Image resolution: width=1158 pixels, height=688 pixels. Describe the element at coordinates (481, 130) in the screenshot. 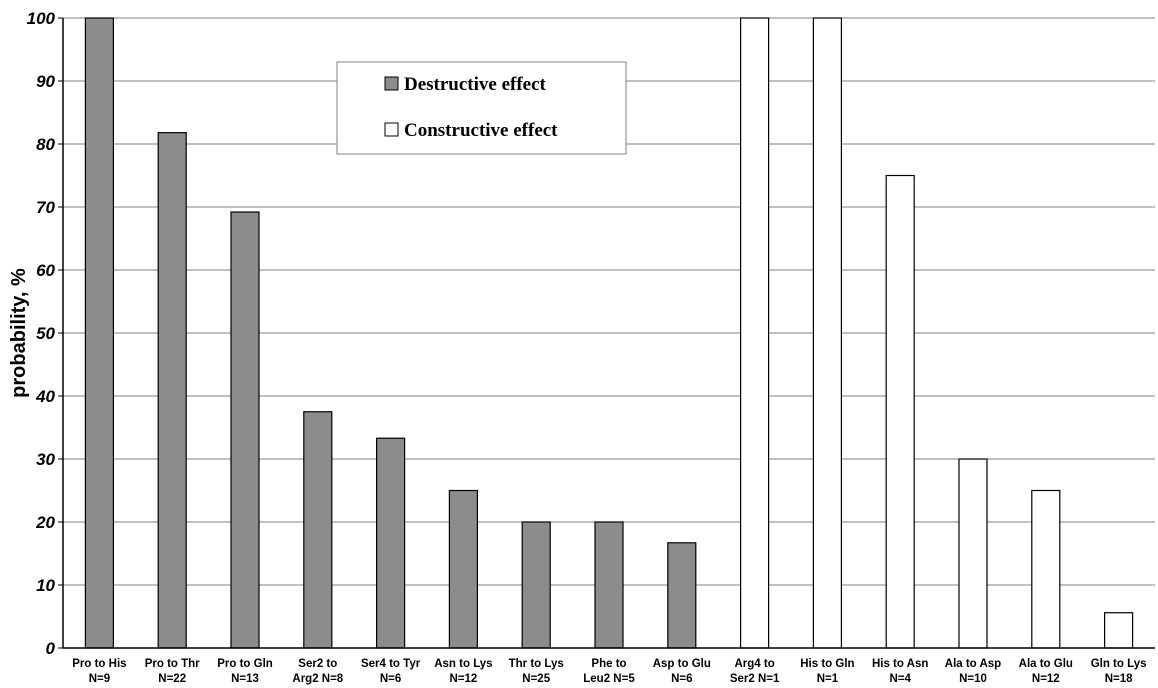

I see `legend-label-constructive: Constructive effect` at that location.